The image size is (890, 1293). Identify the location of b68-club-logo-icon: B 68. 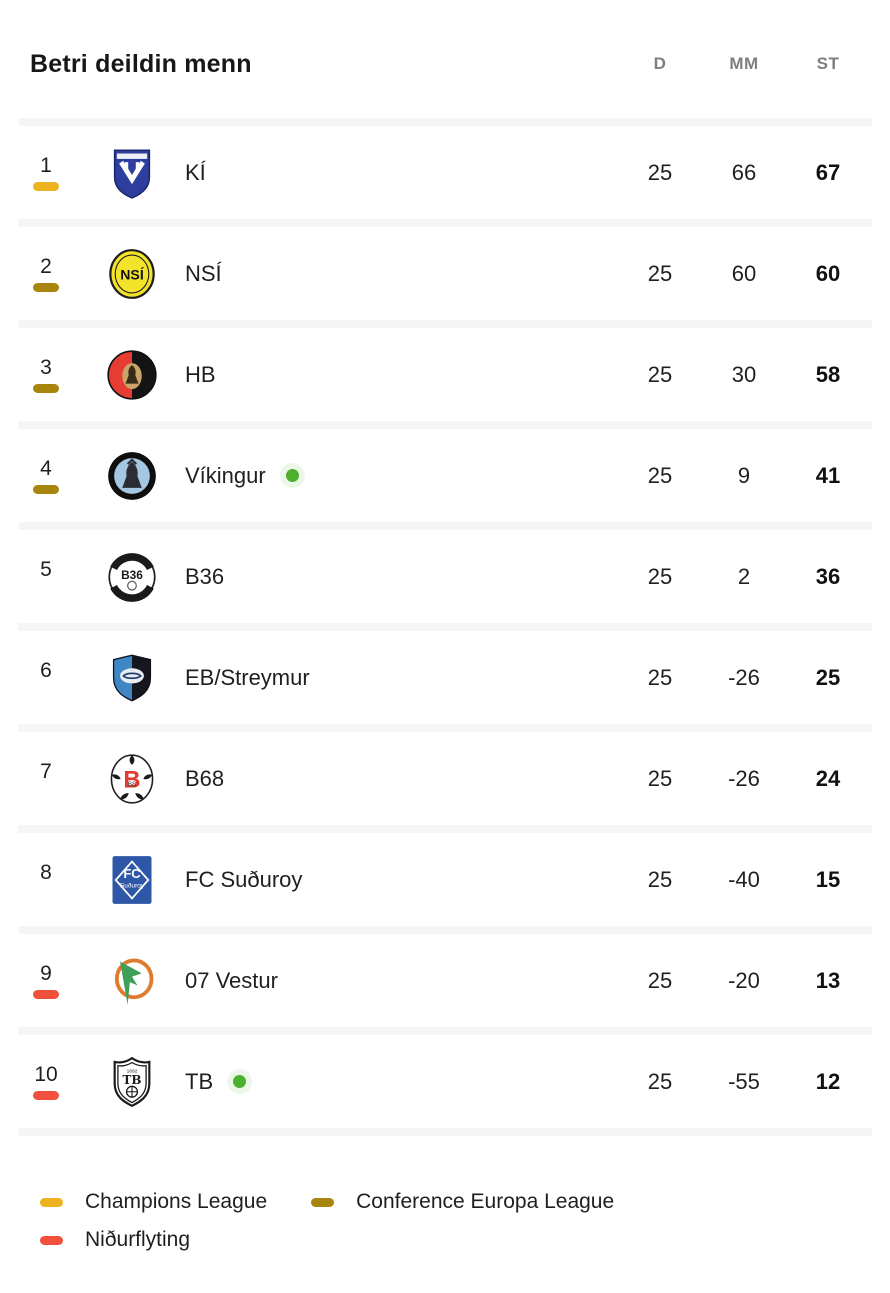
(132, 779).